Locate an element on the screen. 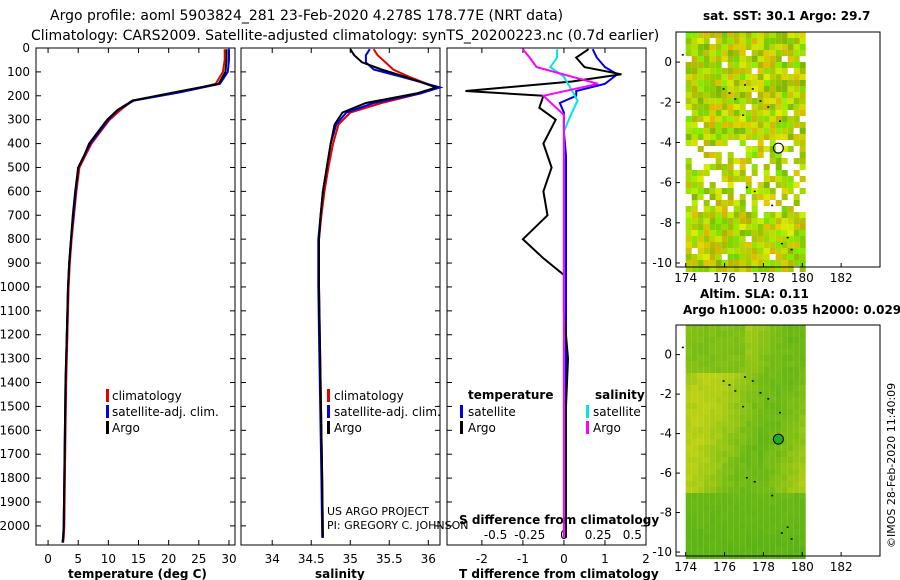  x-tick-label: 2 is located at coordinates (646, 559).